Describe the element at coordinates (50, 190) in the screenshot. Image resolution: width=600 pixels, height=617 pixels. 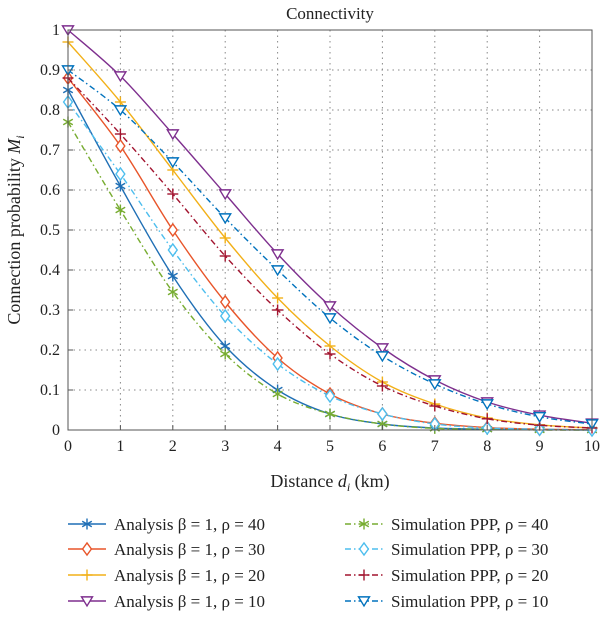
I see `y-tick-label: 0.6` at that location.